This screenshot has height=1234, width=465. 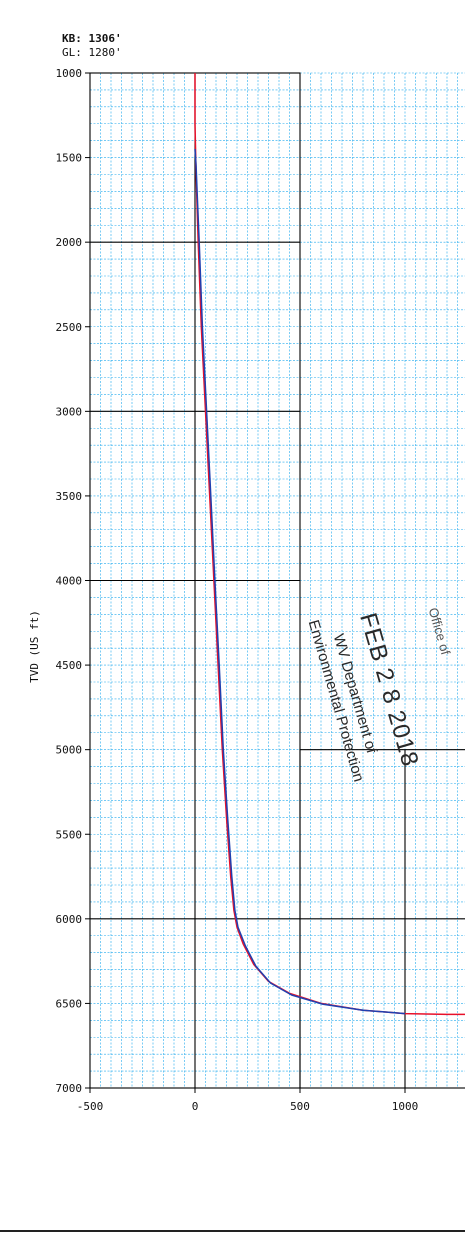 I want to click on y-tick-label: 2500, so click(x=69, y=327).